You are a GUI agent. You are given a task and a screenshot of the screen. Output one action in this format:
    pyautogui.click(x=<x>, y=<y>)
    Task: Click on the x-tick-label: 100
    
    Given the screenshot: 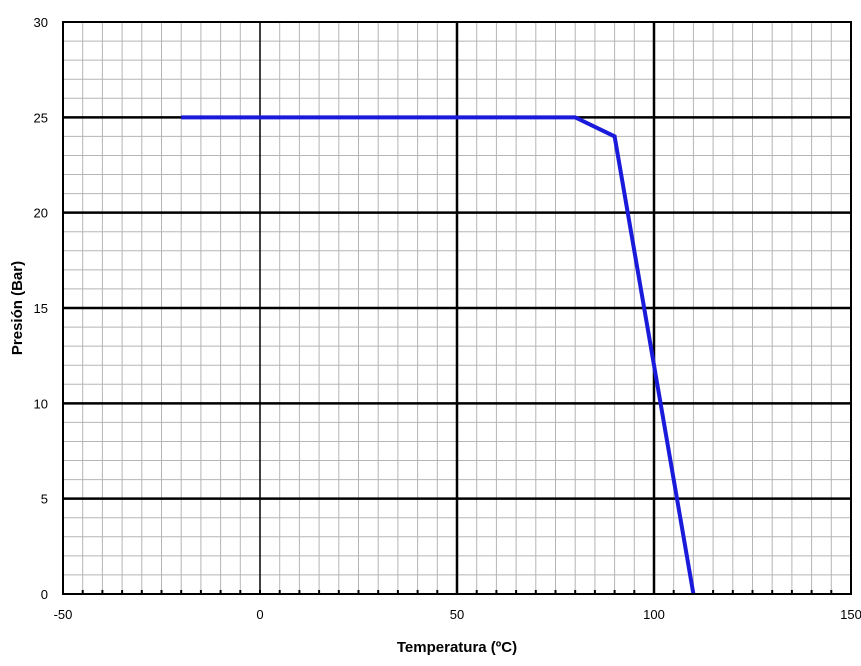 What is the action you would take?
    pyautogui.click(x=654, y=614)
    